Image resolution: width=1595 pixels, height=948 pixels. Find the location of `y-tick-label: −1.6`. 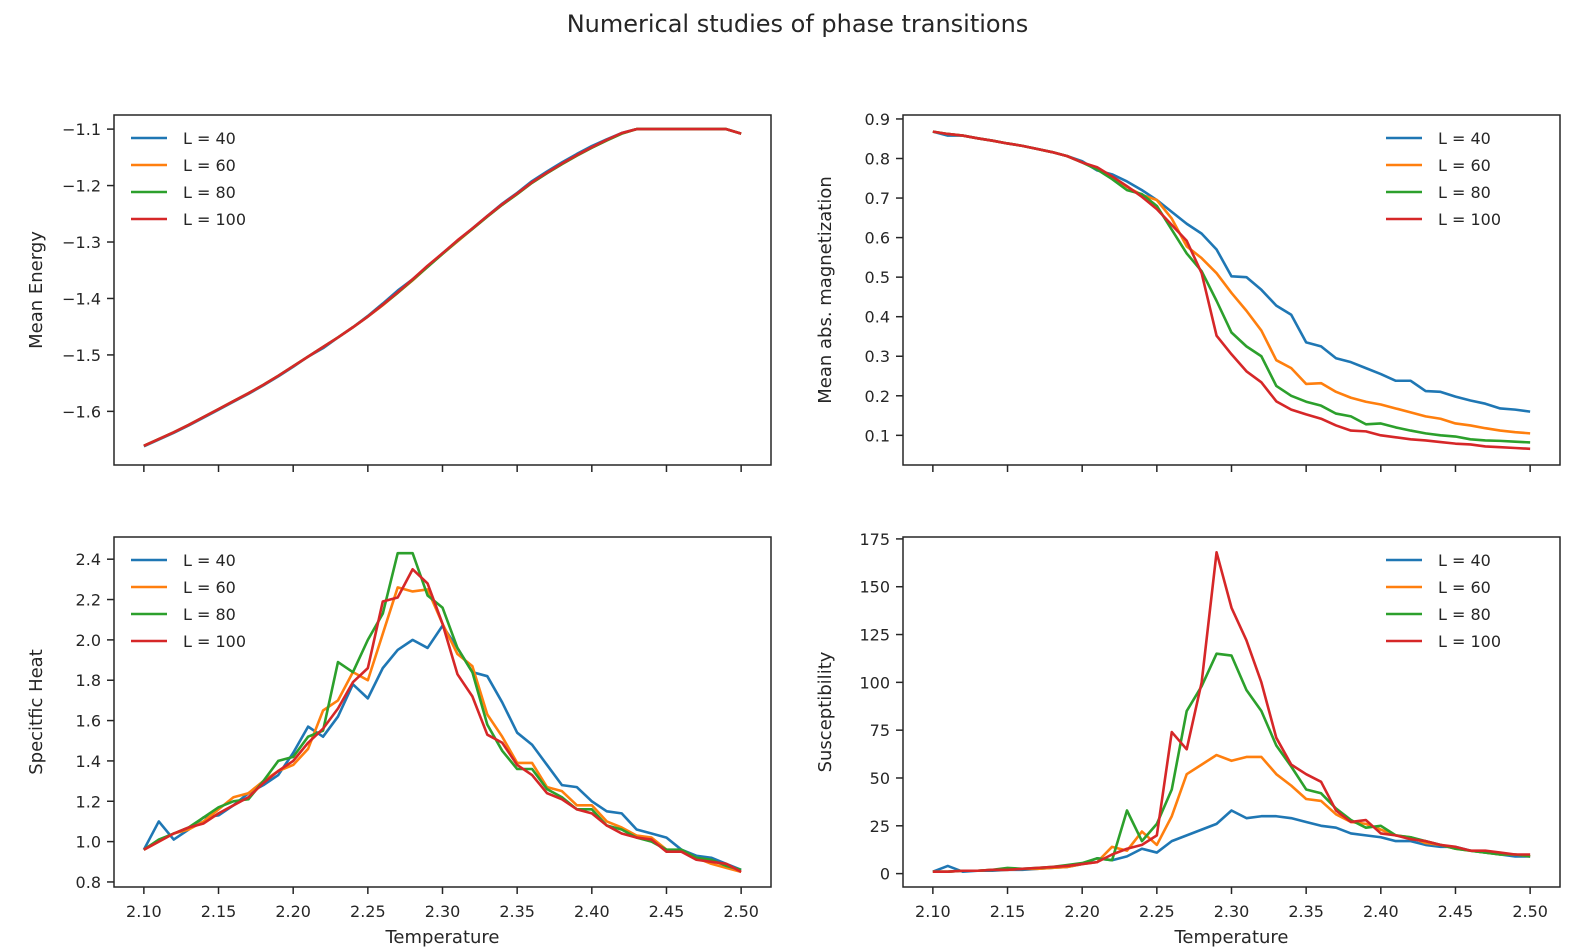

y-tick-label: −1.6 is located at coordinates (81, 411).